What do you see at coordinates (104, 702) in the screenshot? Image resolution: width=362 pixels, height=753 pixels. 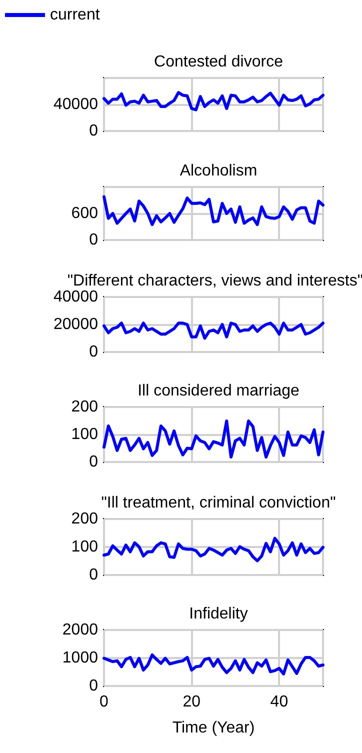 I see `x-tick-label: 0` at bounding box center [104, 702].